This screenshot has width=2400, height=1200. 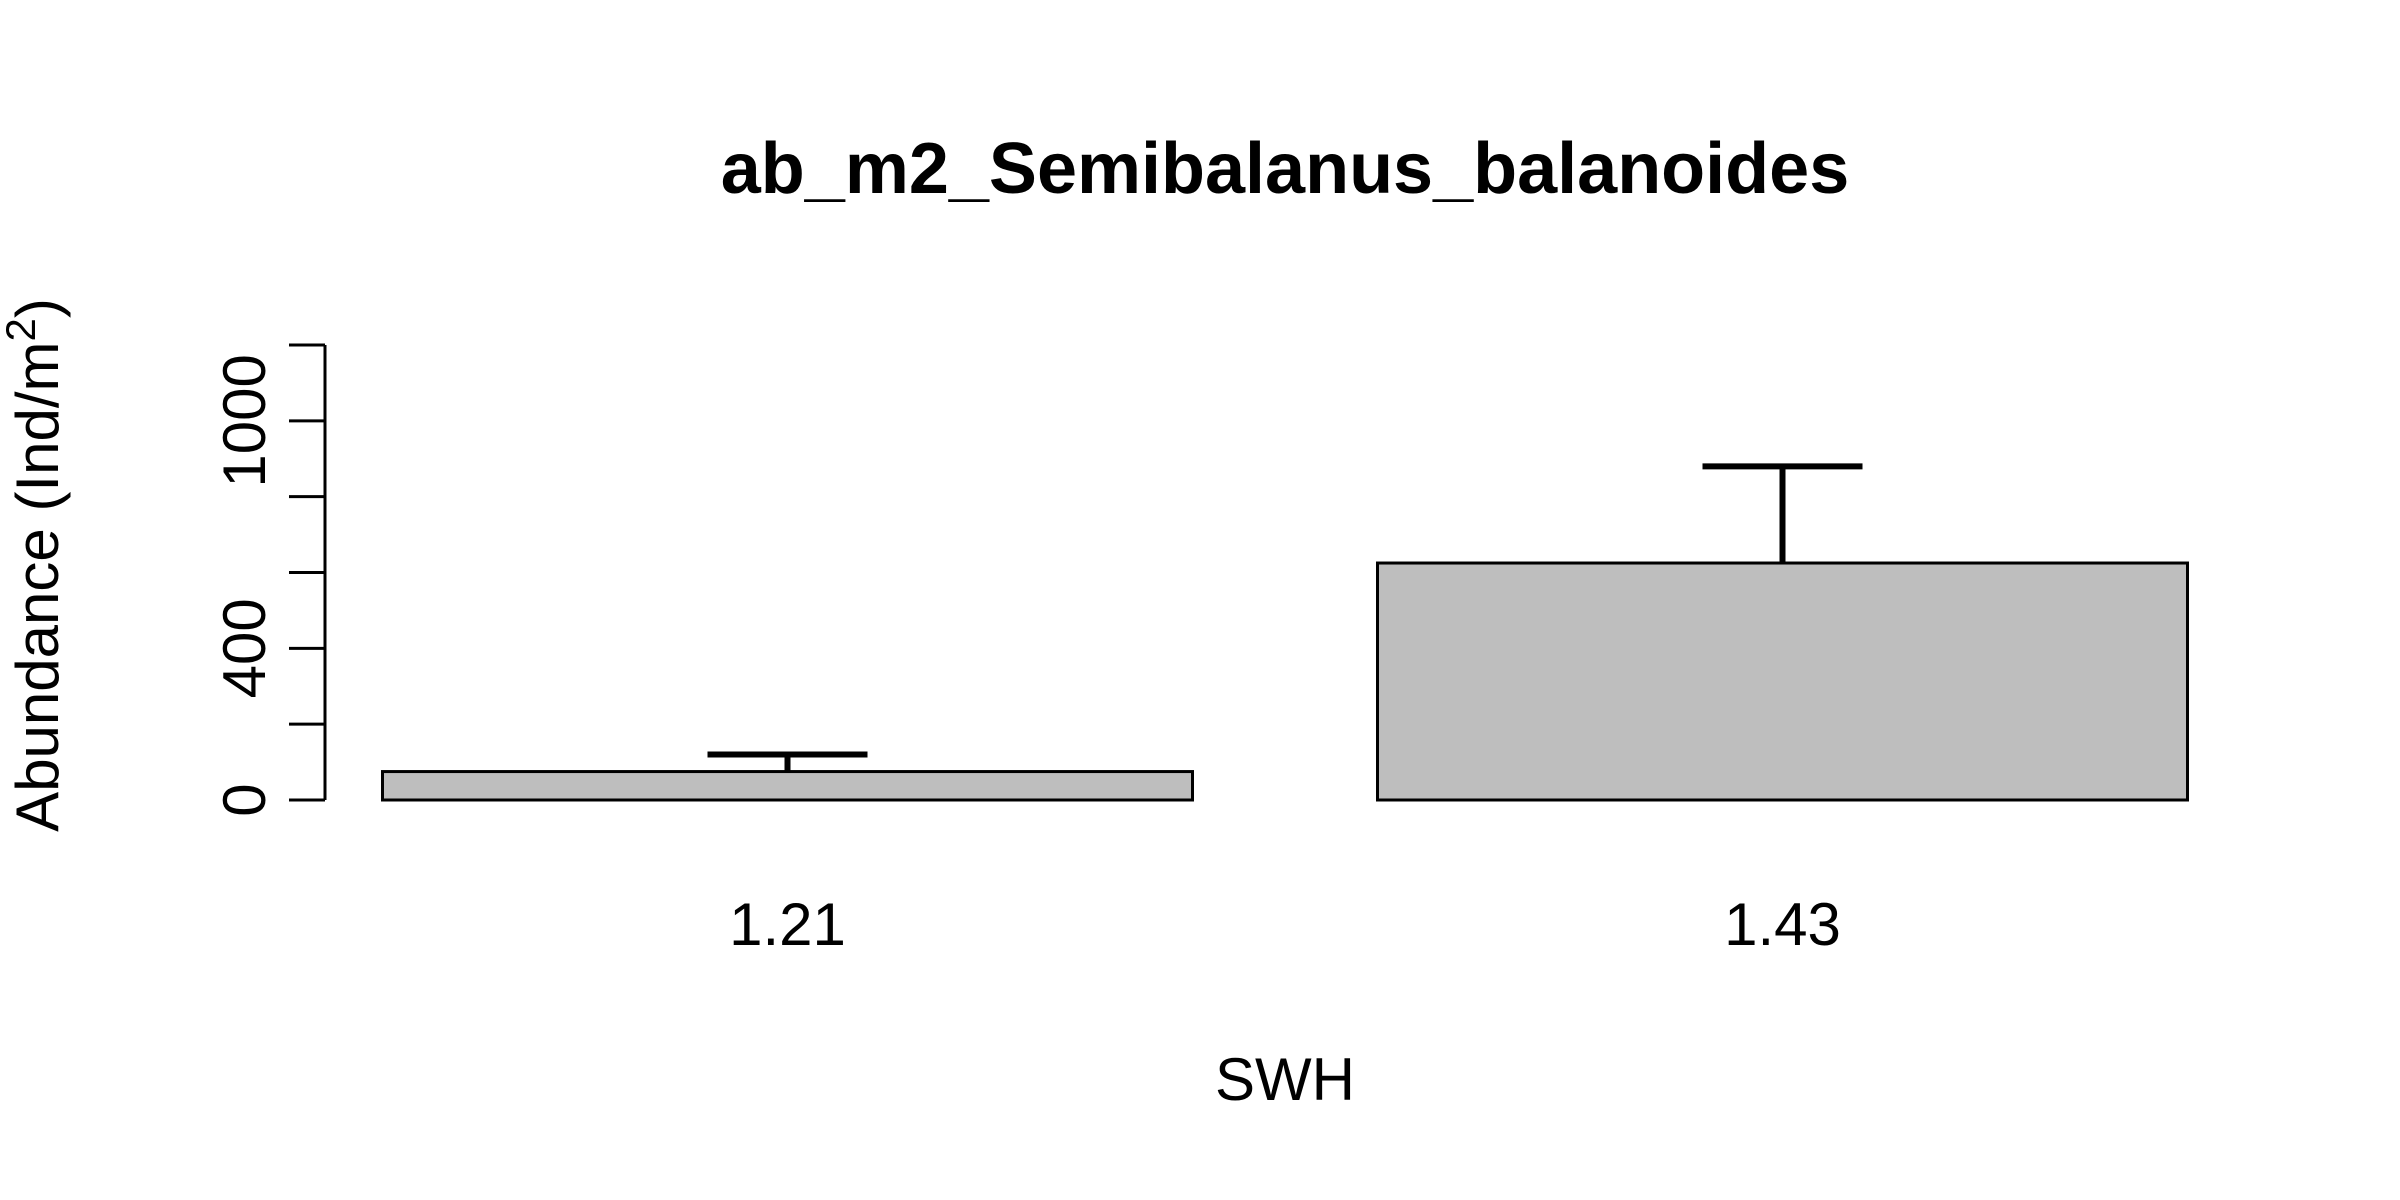 What do you see at coordinates (1782, 924) in the screenshot?
I see `x-tick-label: 1.43` at bounding box center [1782, 924].